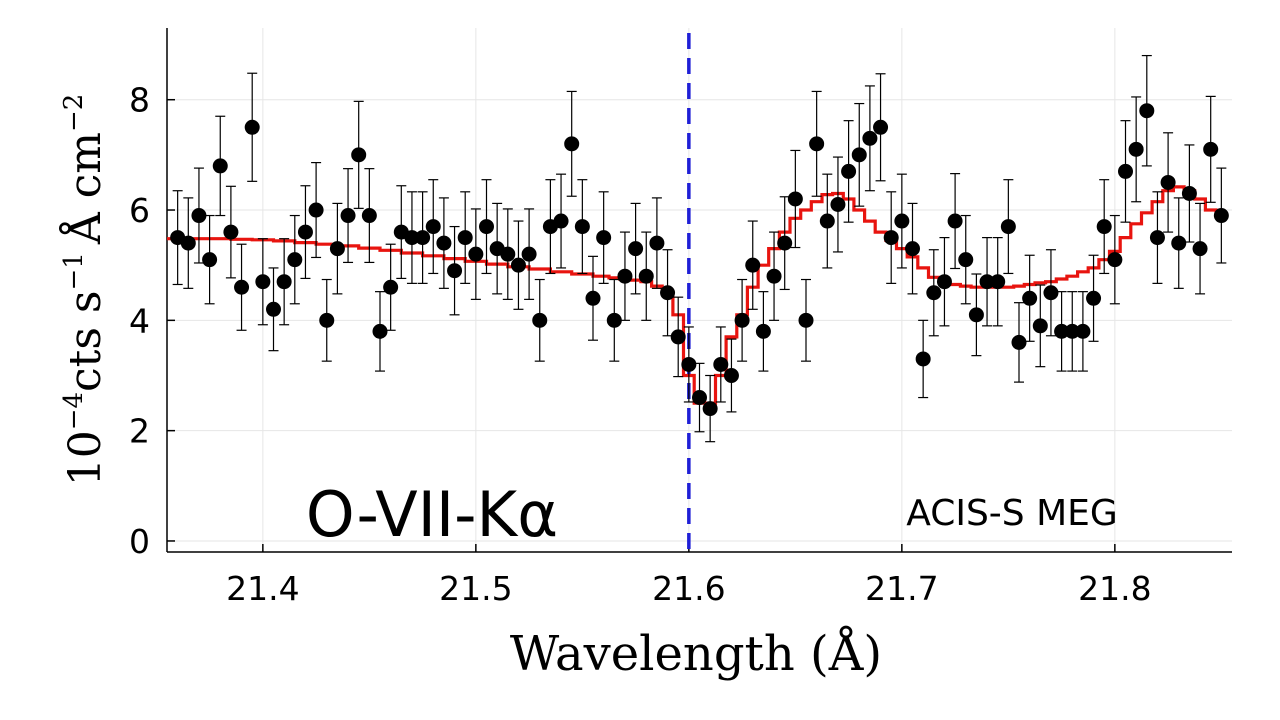 This screenshot has width=1280, height=720. What do you see at coordinates (84, 188) in the screenshot?
I see `y-axis-ang-cm: Å cm` at bounding box center [84, 188].